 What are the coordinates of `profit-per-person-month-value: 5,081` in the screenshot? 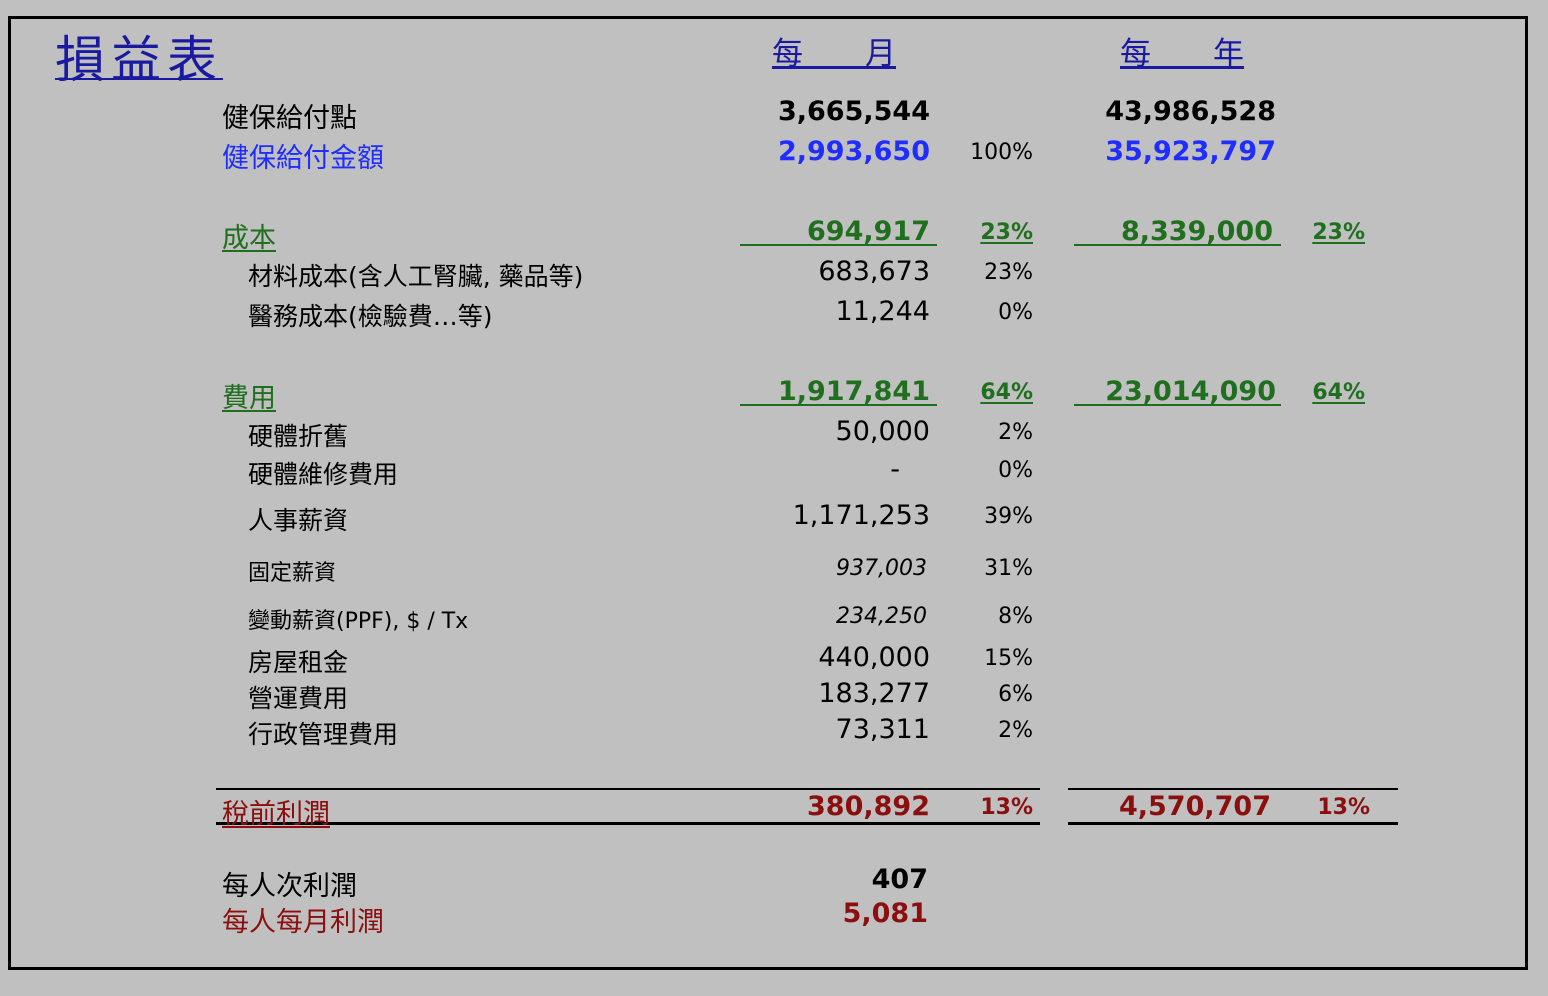 It's located at (885, 913).